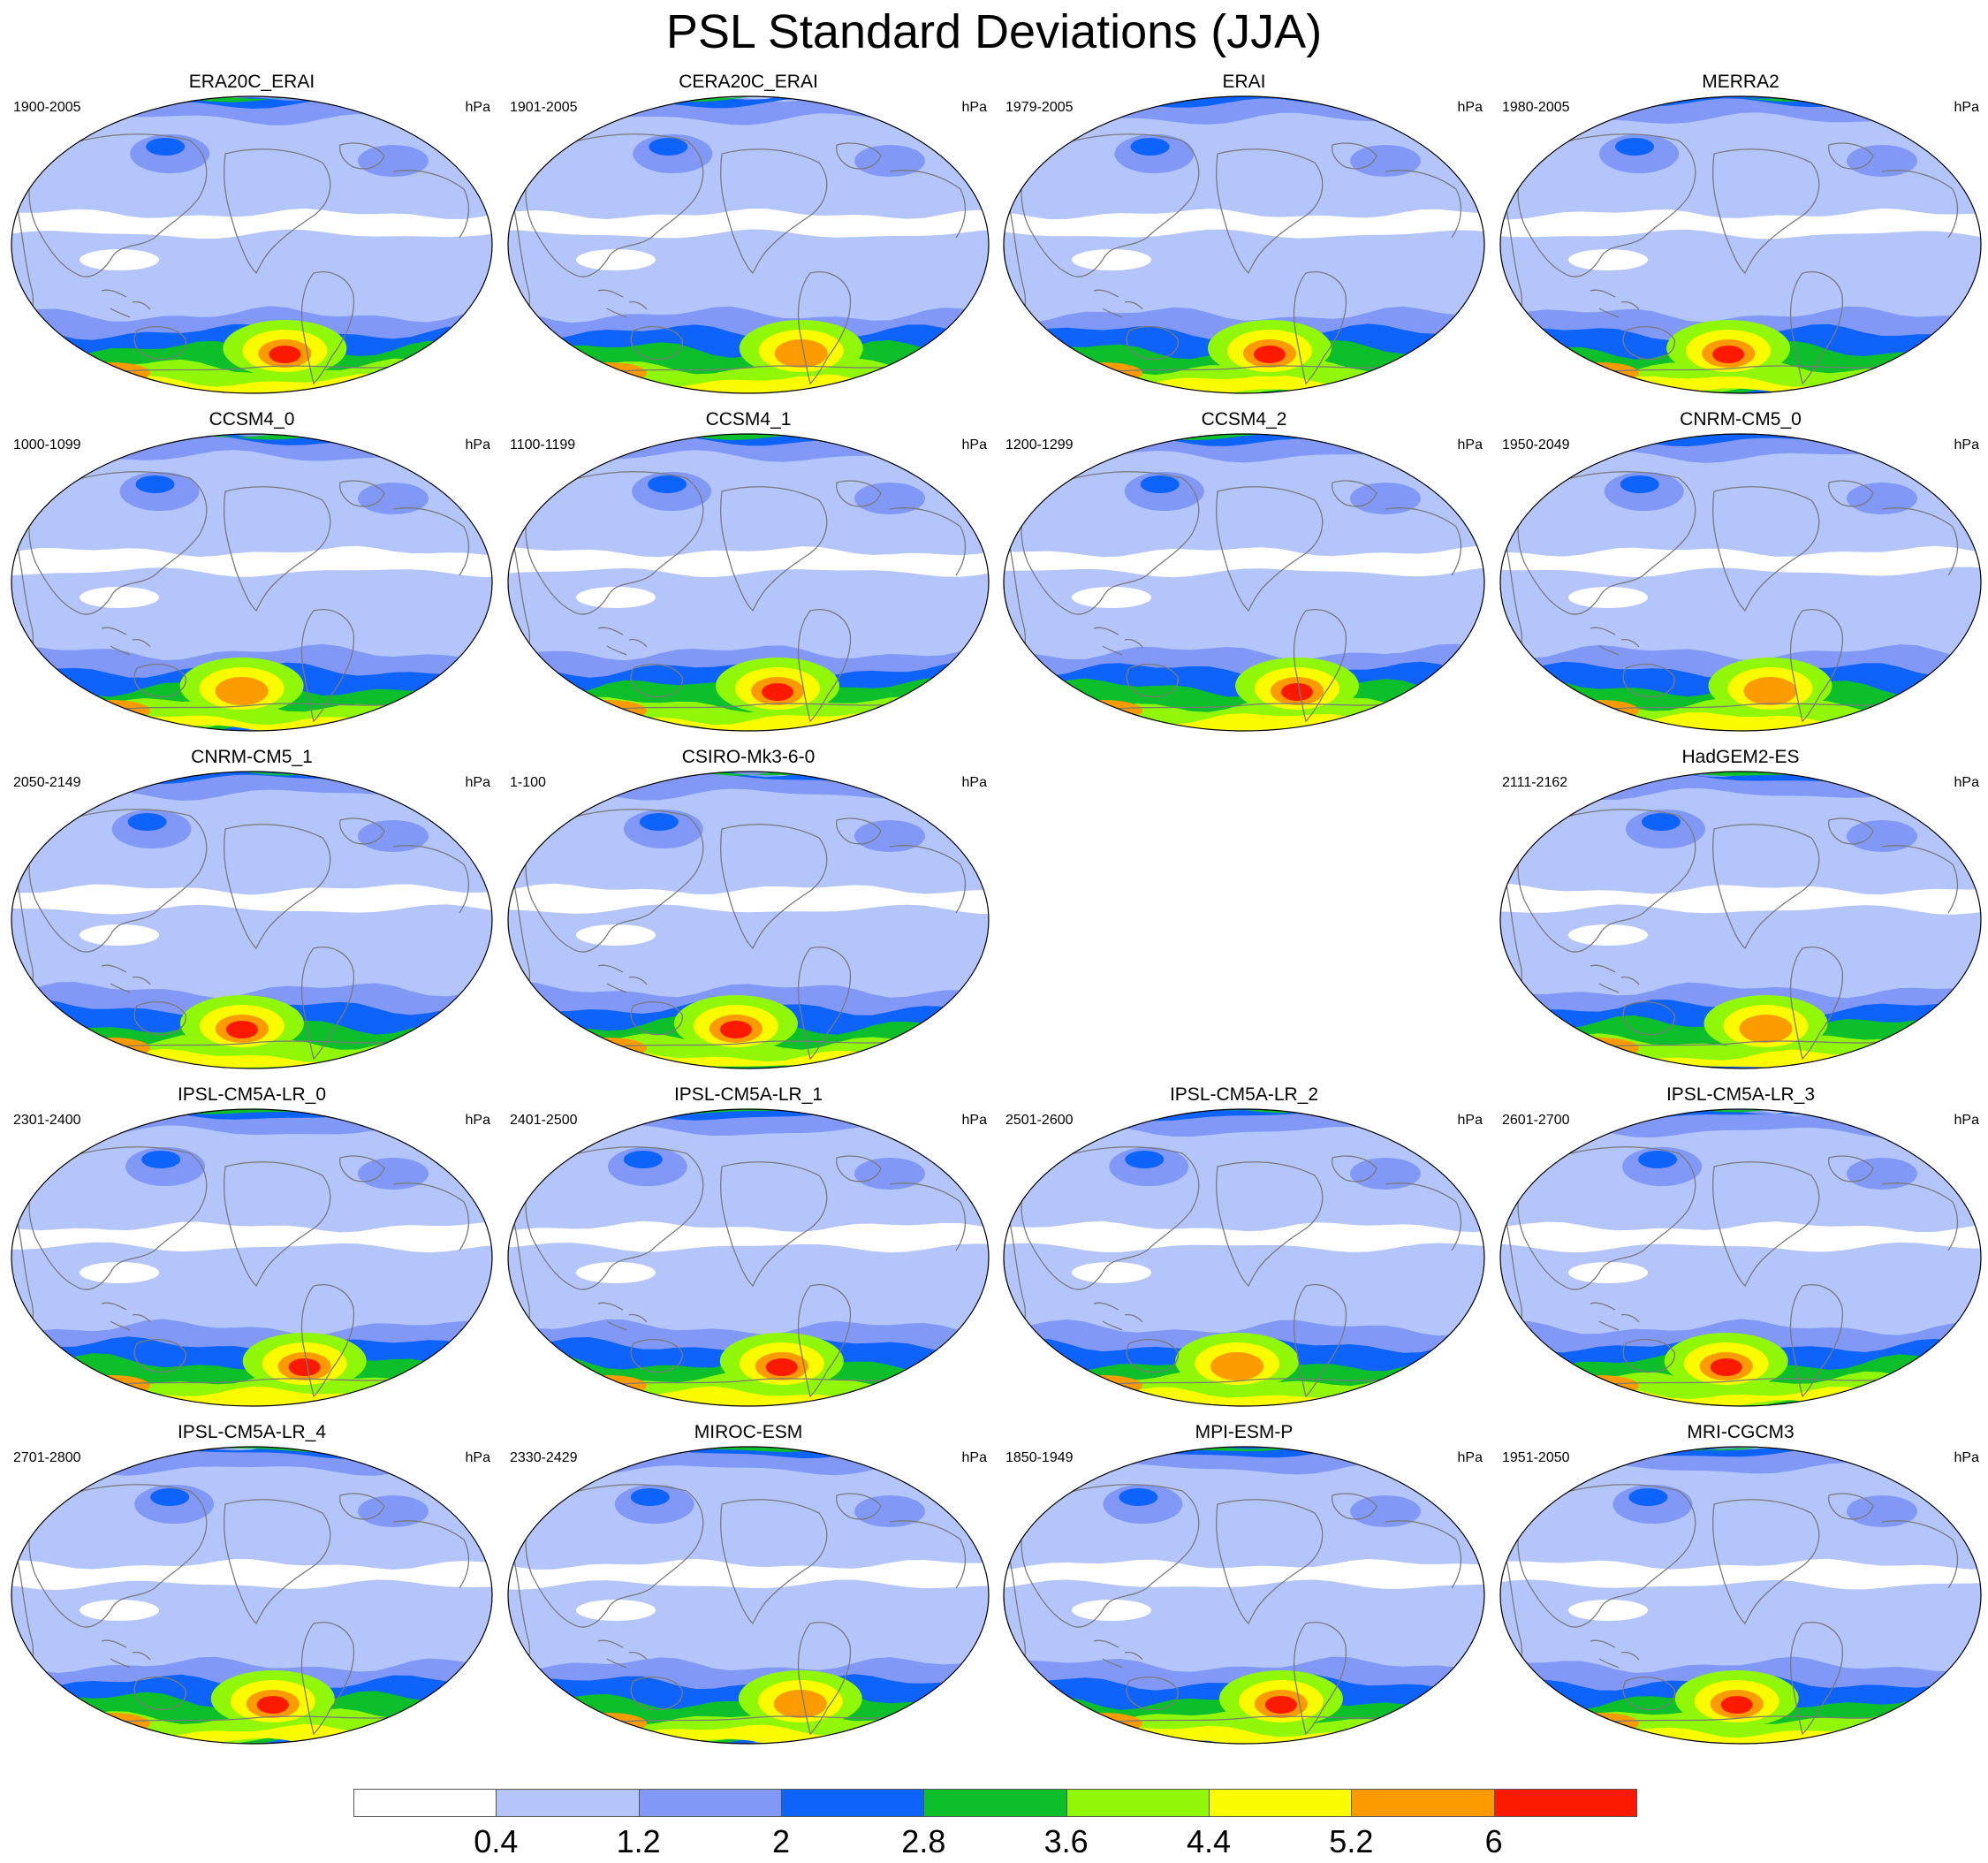 This screenshot has height=1863, width=1988. I want to click on colorbar-tick-label: 4.4, so click(1209, 1841).